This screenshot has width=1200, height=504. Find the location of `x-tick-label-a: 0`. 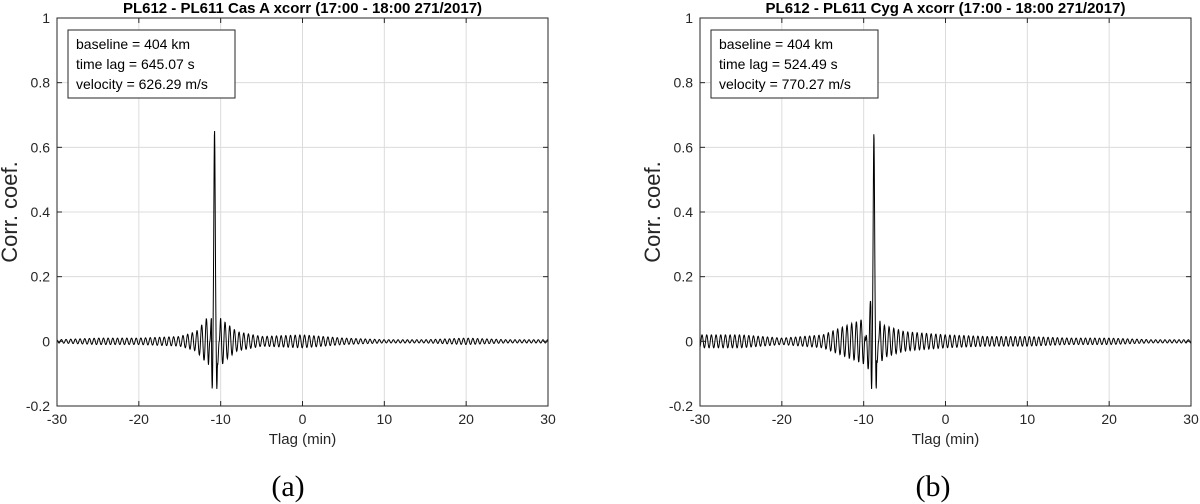

x-tick-label-a: 0 is located at coordinates (303, 419).